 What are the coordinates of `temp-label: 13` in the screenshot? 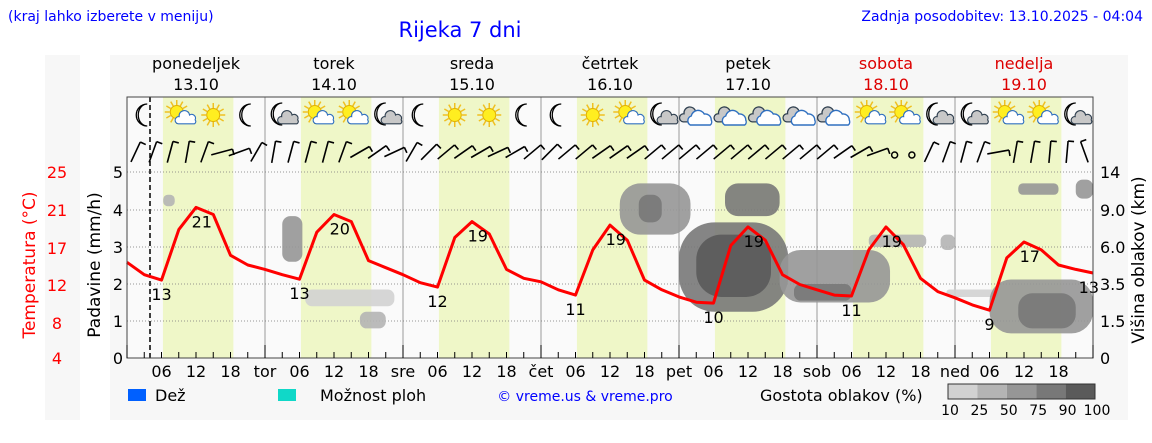 It's located at (299, 293).